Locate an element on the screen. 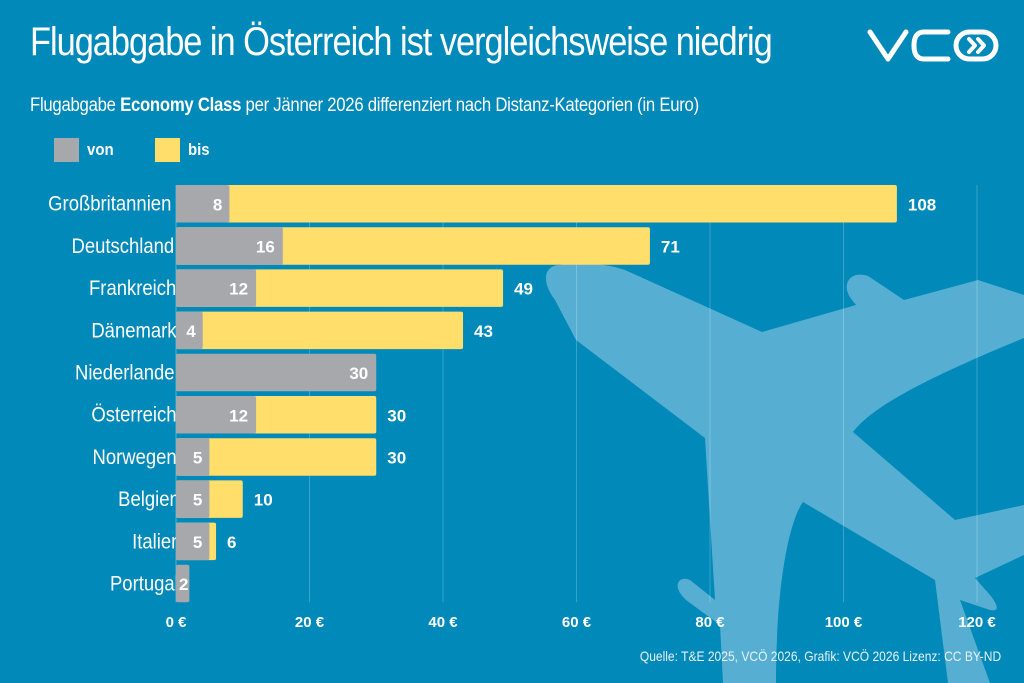 This screenshot has width=1024, height=683. x-tick-label: 120 € is located at coordinates (977, 622).